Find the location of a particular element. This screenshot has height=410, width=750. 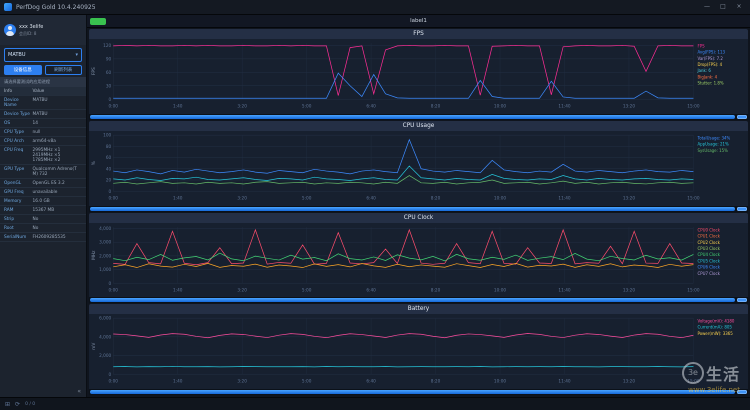

device-info-row: Device Type MATBU is located at coordinates (43, 114).